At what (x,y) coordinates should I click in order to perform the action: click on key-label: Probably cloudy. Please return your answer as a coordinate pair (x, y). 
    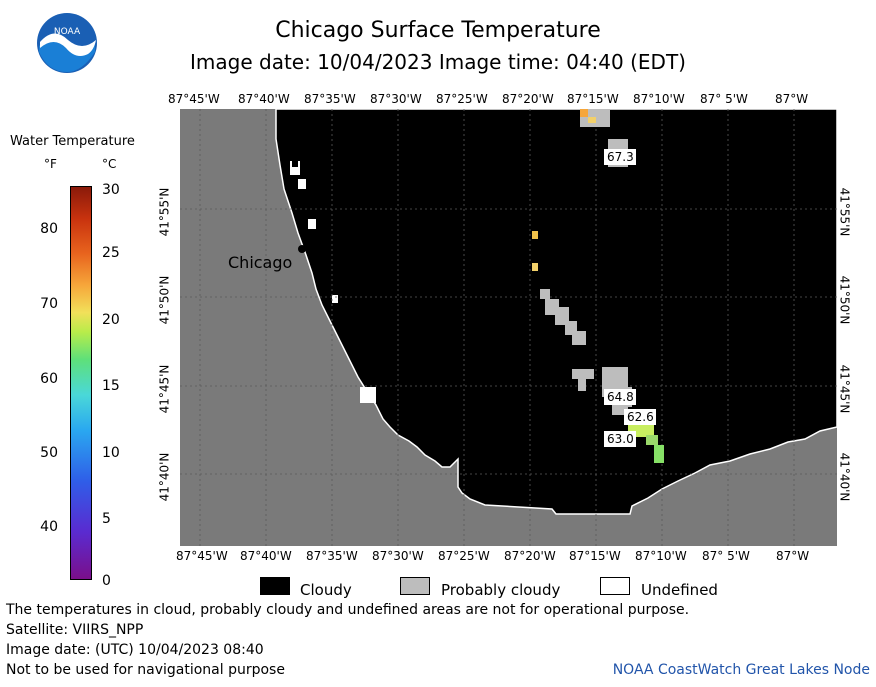
    Looking at the image, I should click on (501, 590).